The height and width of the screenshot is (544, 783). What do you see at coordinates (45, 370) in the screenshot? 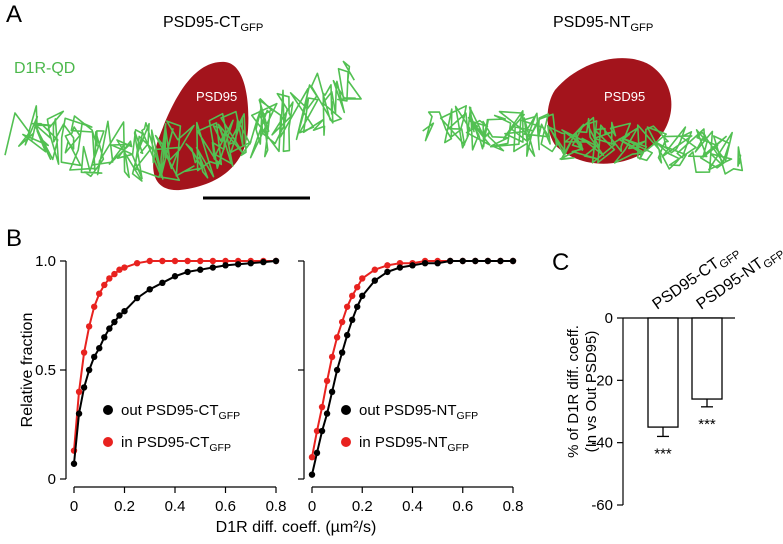
I see `y-tick-label: 0.5` at bounding box center [45, 370].